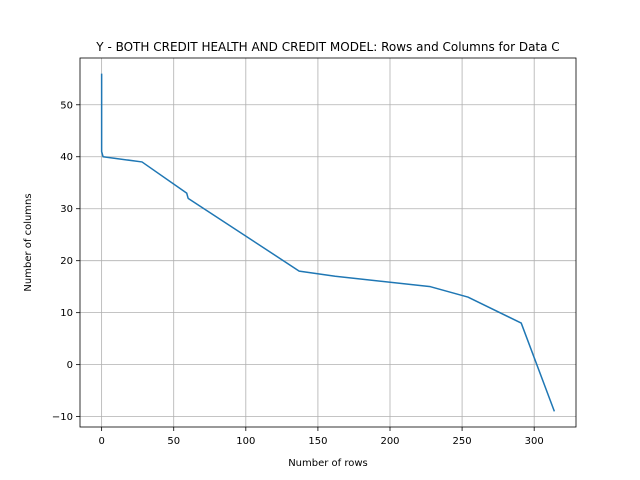  What do you see at coordinates (534, 441) in the screenshot?
I see `x-tick-label: 300` at bounding box center [534, 441].